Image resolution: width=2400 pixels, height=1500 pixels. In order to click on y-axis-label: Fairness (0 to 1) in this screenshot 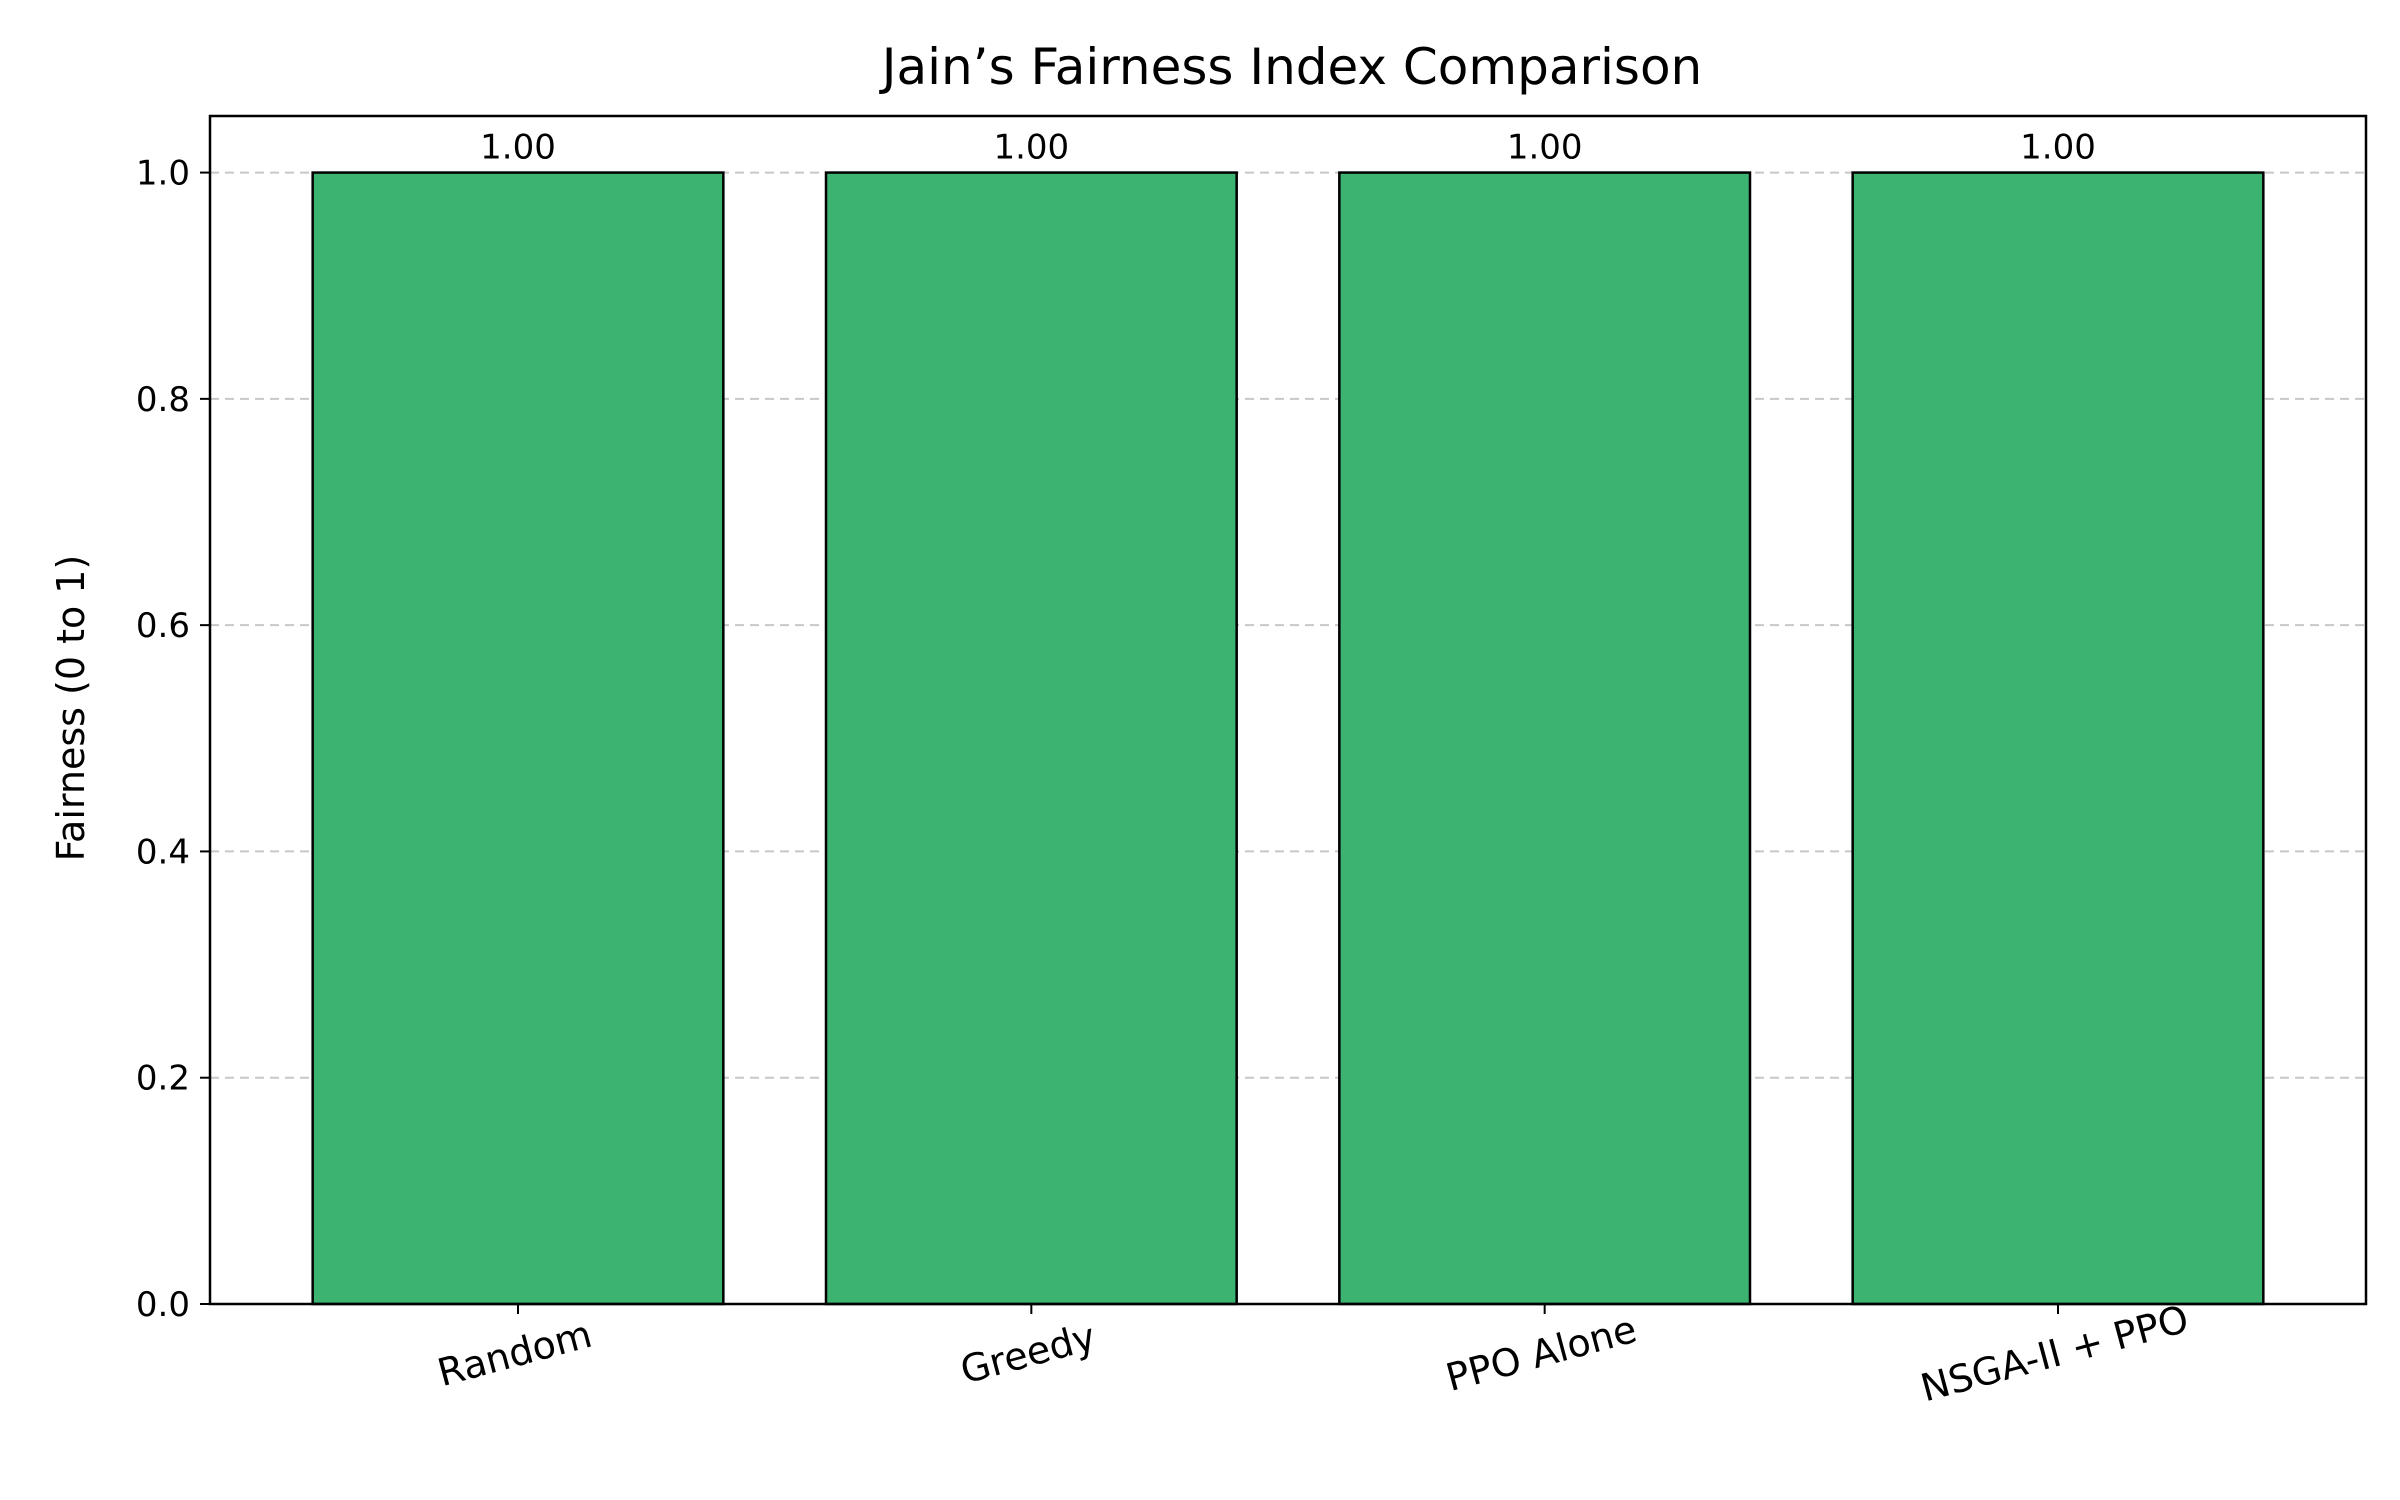, I will do `click(71, 708)`.